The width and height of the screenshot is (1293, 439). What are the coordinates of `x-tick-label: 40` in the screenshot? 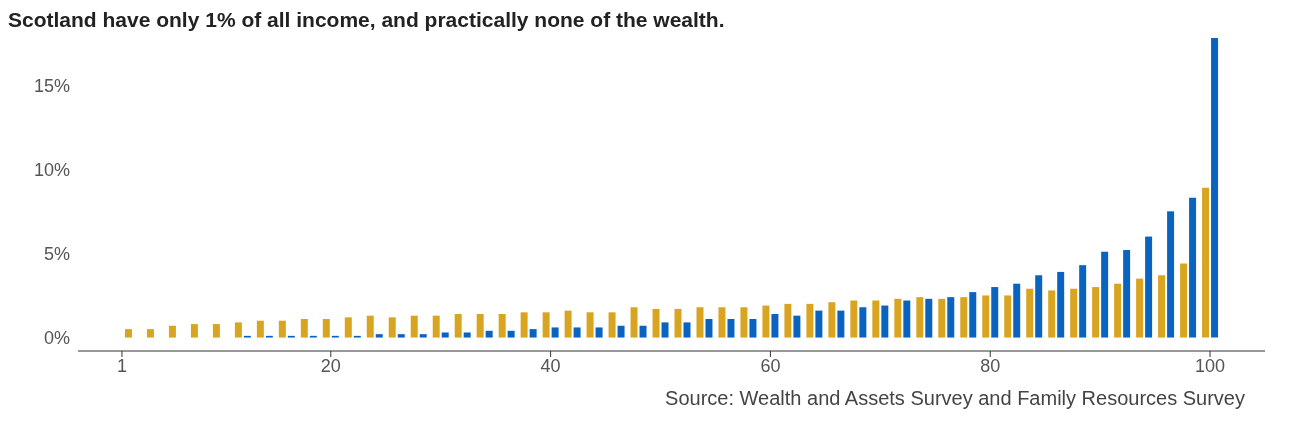 It's located at (550, 365).